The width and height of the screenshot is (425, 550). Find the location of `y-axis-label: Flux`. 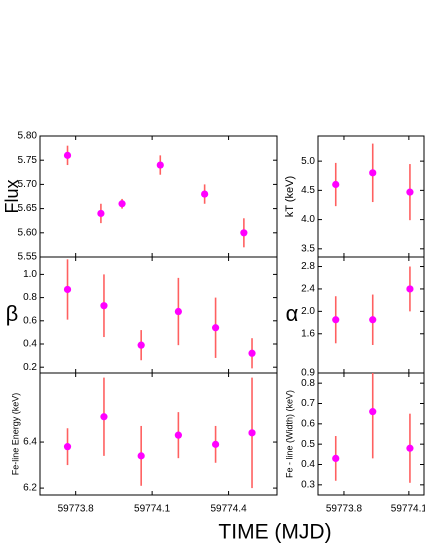

y-axis-label: Flux is located at coordinates (12, 196).